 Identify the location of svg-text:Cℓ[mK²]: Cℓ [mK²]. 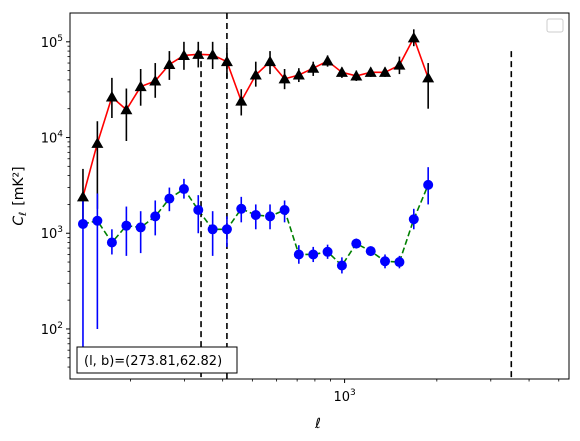
(20, 195).